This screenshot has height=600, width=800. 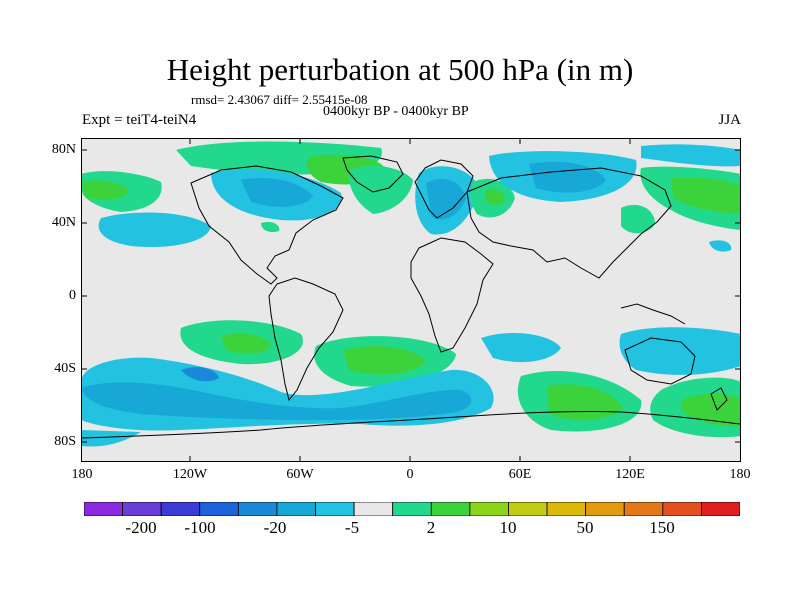 I want to click on lat-label-0: 0, so click(x=72, y=295).